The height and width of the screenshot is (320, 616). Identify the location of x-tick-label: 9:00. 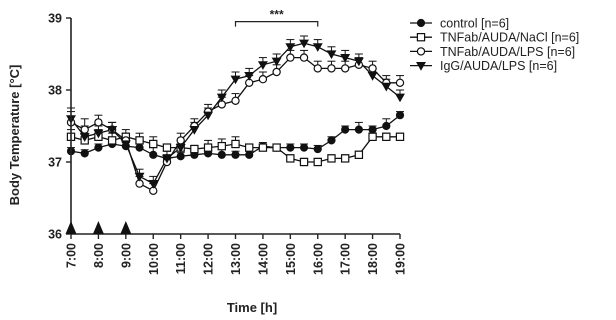
(126, 255).